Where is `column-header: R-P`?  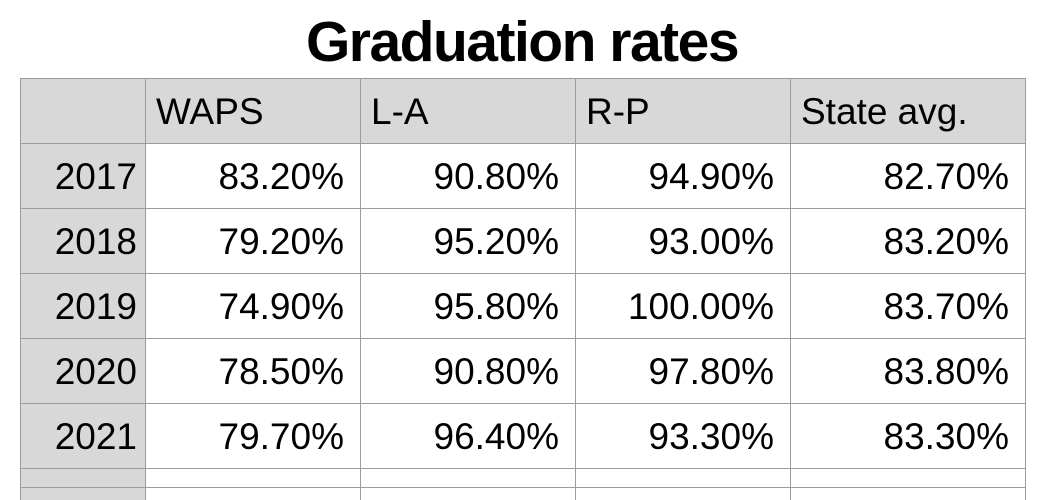
column-header: R-P is located at coordinates (683, 111).